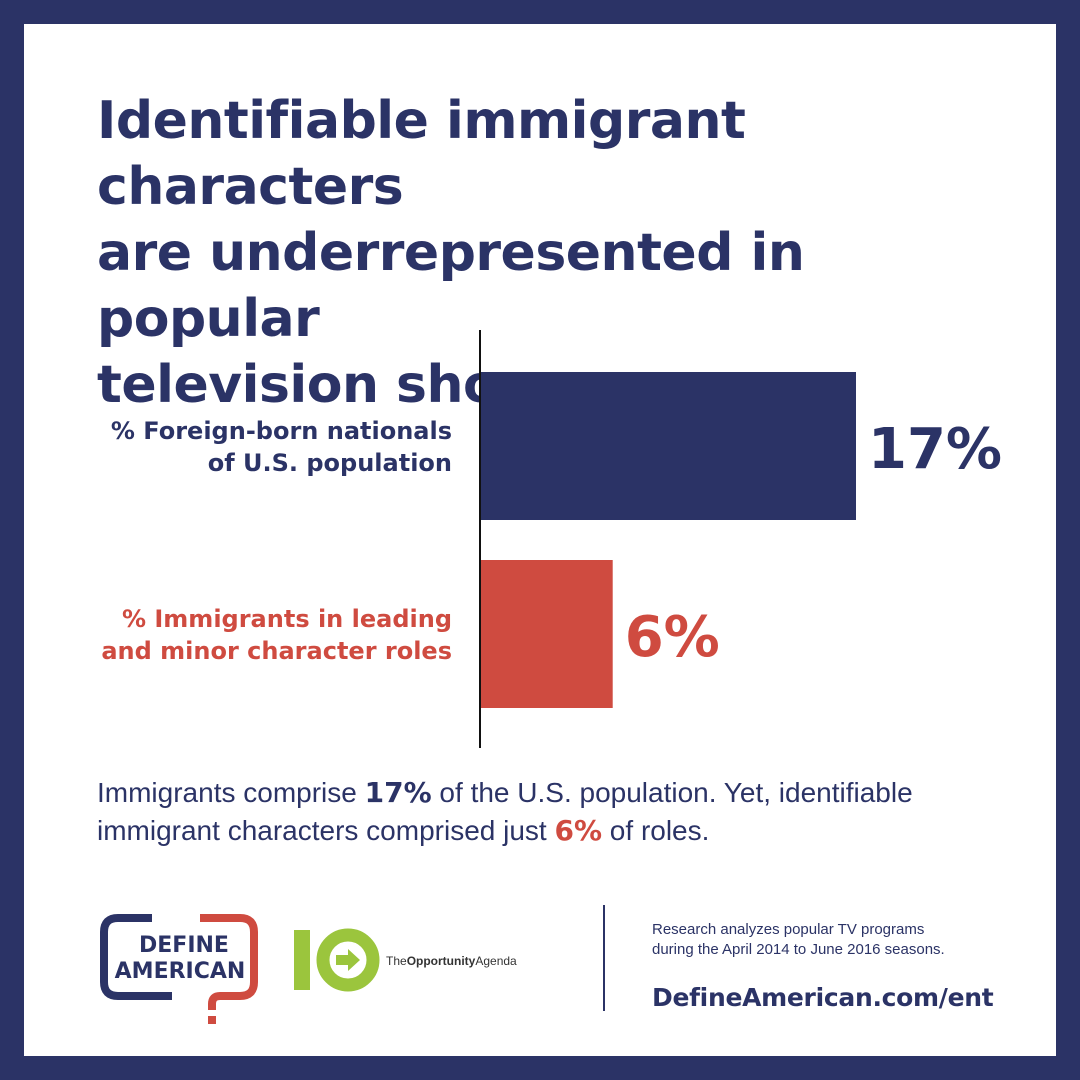 Image resolution: width=1080 pixels, height=1080 pixels. What do you see at coordinates (287, 619) in the screenshot?
I see `category-label: % Immigrants in leading` at bounding box center [287, 619].